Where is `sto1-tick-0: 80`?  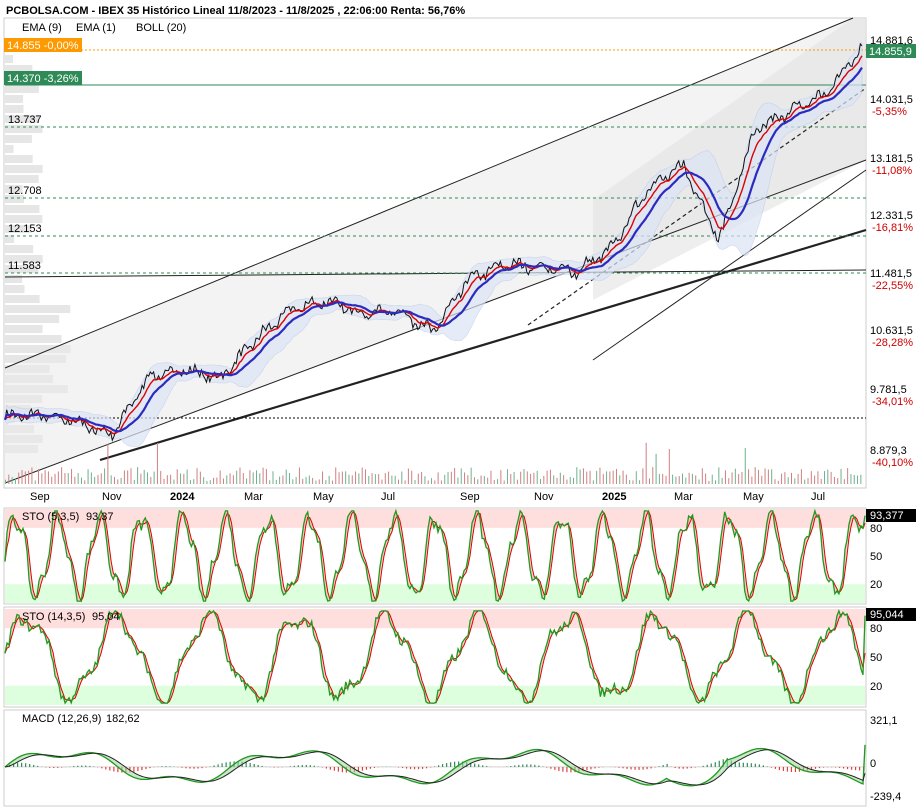
sto1-tick-0: 80 is located at coordinates (876, 529).